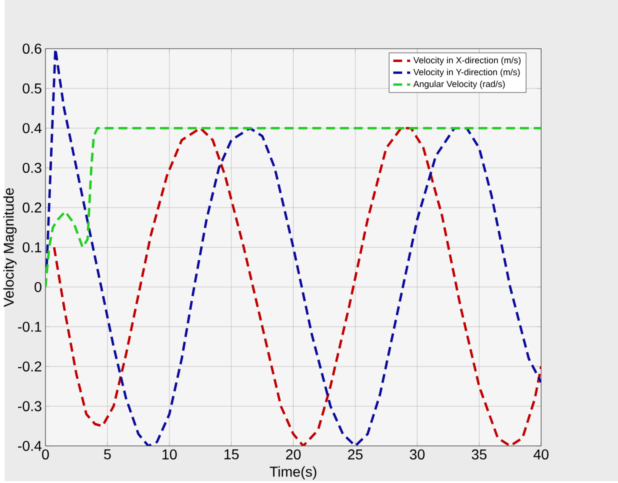 This screenshot has height=483, width=618. I want to click on y-tick-label: 0.1, so click(32, 247).